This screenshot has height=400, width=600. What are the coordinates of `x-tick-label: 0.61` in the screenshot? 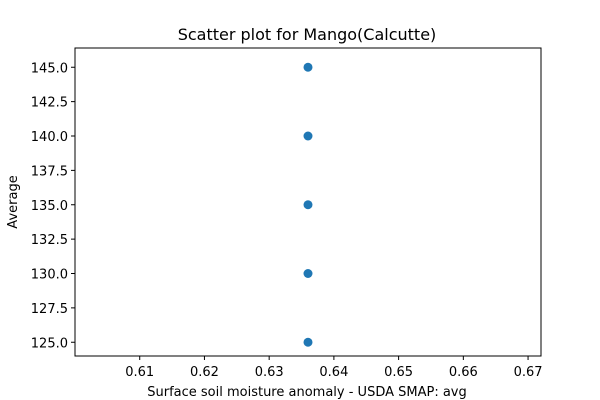 It's located at (139, 372).